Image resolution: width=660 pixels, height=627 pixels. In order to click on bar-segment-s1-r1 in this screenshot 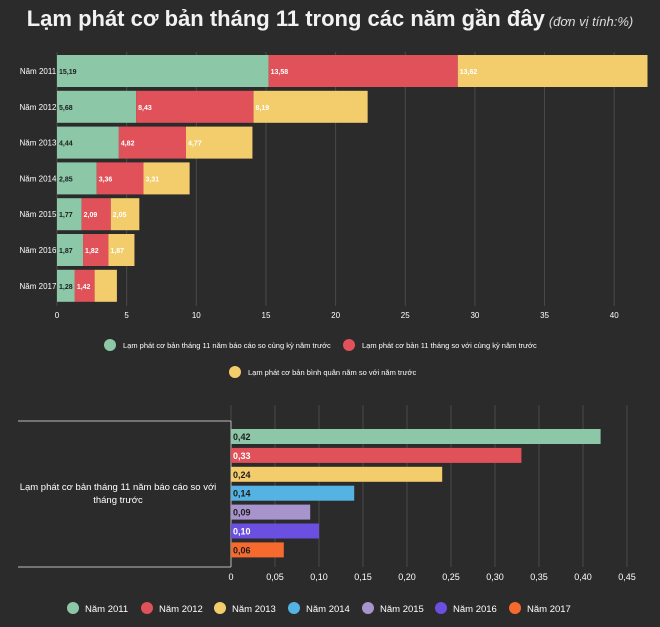, I will do `click(195, 106)`.